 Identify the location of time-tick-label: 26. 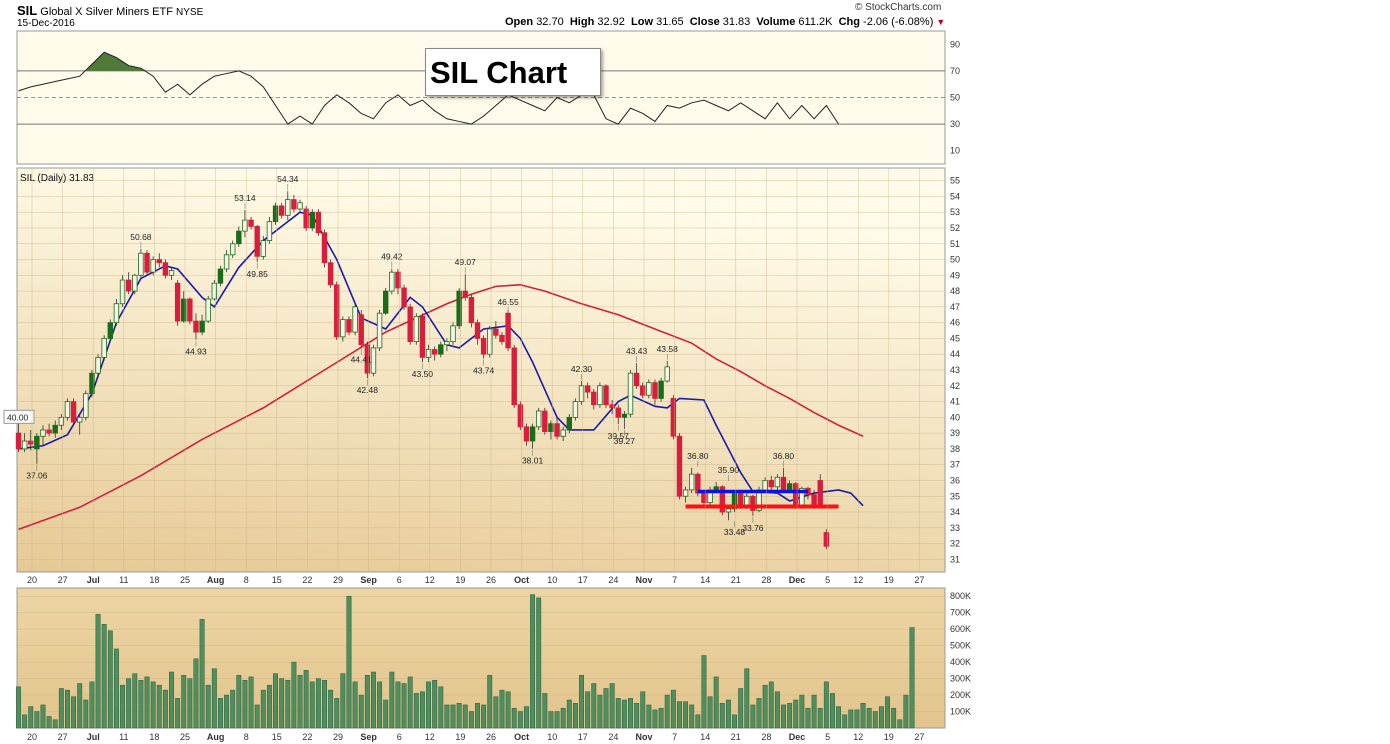
(491, 580).